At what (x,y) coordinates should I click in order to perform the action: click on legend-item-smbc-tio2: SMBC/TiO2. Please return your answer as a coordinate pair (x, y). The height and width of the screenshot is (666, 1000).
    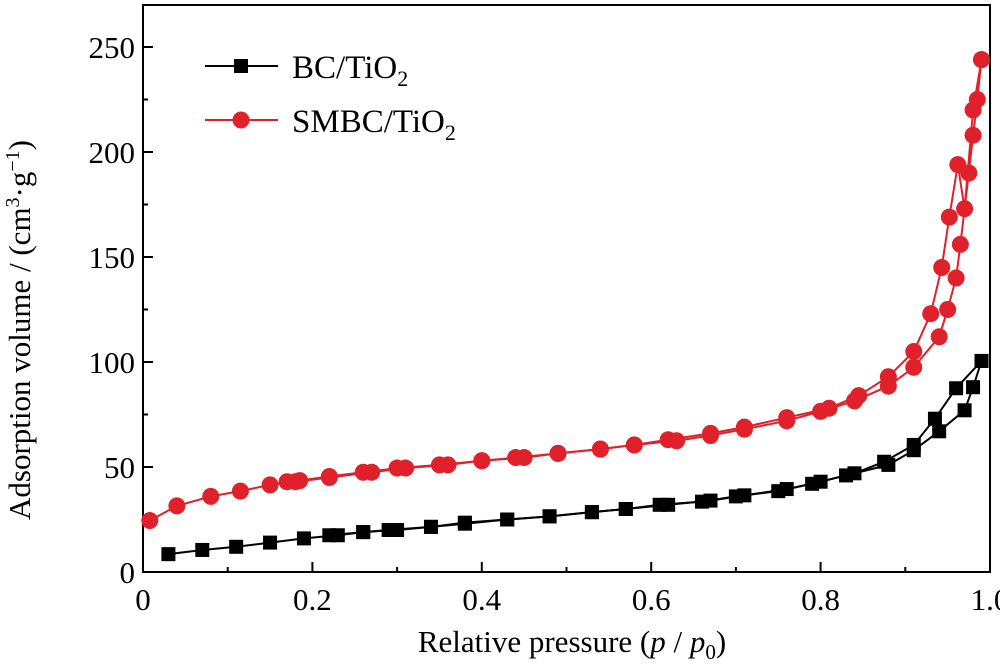
    Looking at the image, I should click on (330, 124).